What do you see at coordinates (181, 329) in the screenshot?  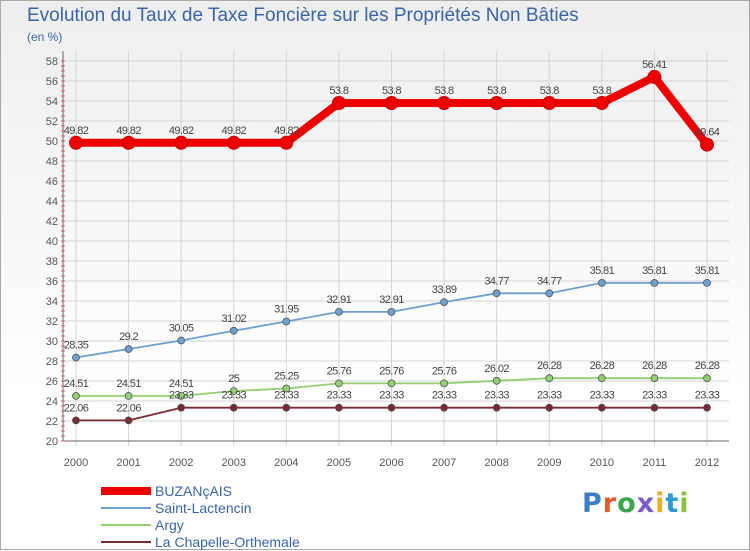 I see `data-label: 30.05` at bounding box center [181, 329].